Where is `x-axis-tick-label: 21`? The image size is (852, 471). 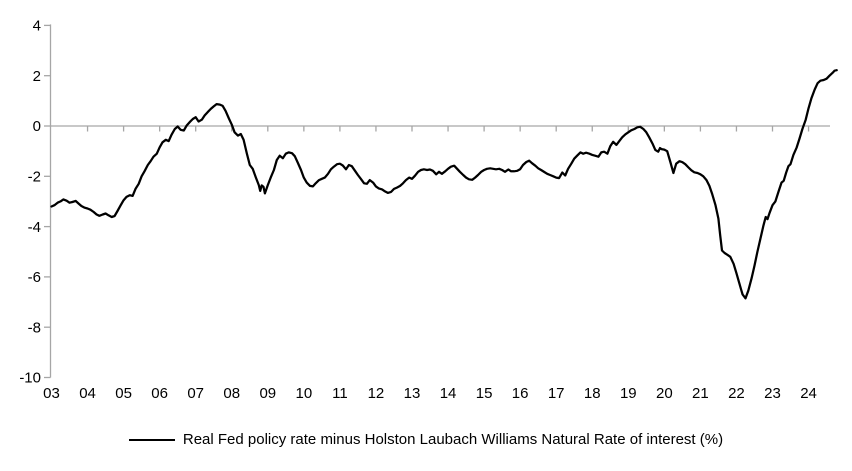 x-axis-tick-label: 21 is located at coordinates (700, 393).